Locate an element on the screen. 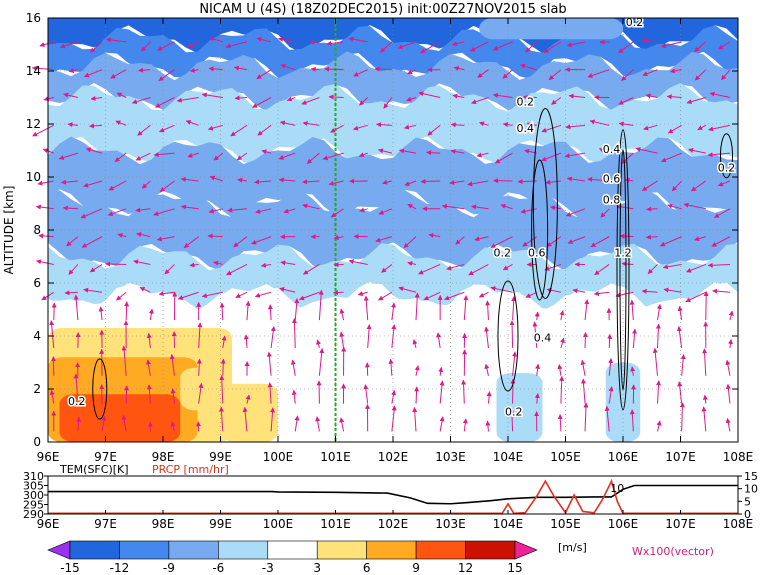  surface-left-tick-label: 310 is located at coordinates (33, 476).